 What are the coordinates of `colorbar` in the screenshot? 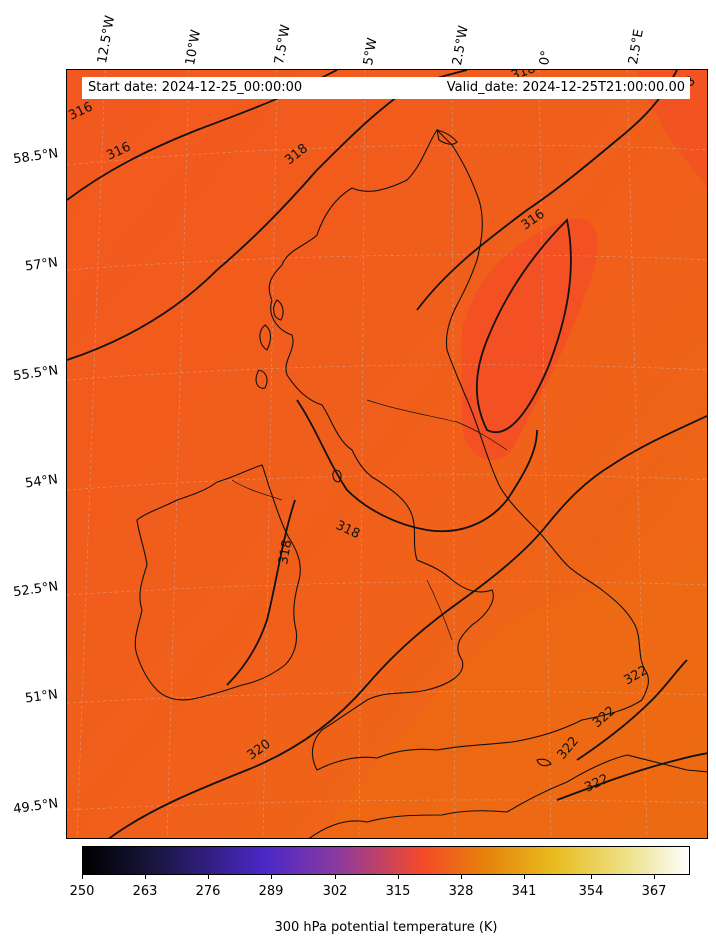 It's located at (386, 860).